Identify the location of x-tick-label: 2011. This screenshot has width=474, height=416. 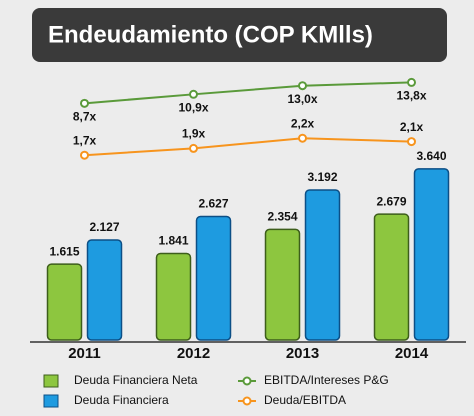
(84, 353).